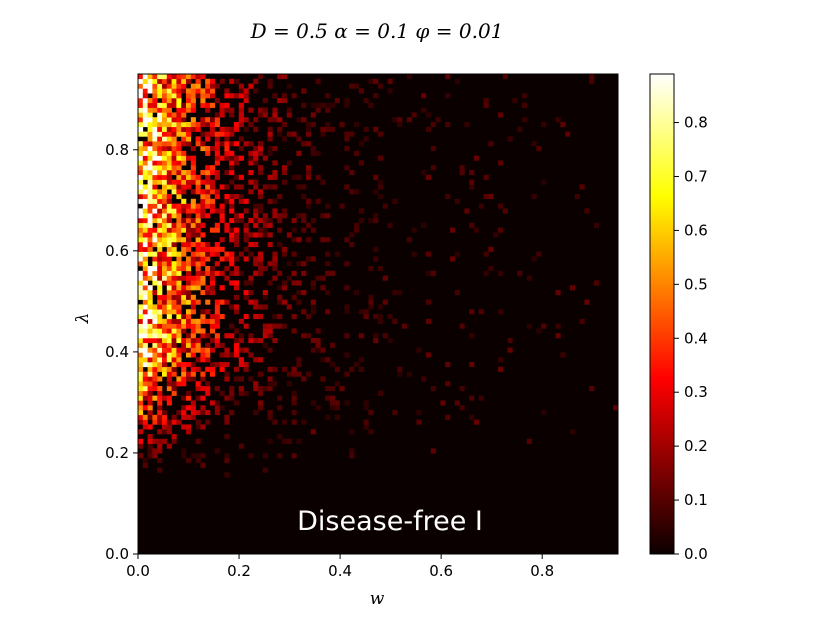 The height and width of the screenshot is (623, 830). Describe the element at coordinates (390, 521) in the screenshot. I see `region-annotation: Disease-free I` at that location.